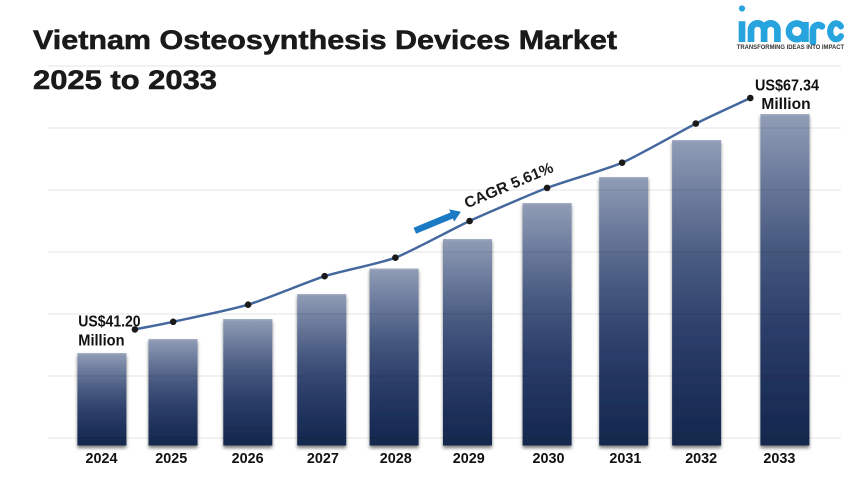 Image resolution: width=850 pixels, height=478 pixels. What do you see at coordinates (171, 459) in the screenshot?
I see `svg-text: 2025` at bounding box center [171, 459].